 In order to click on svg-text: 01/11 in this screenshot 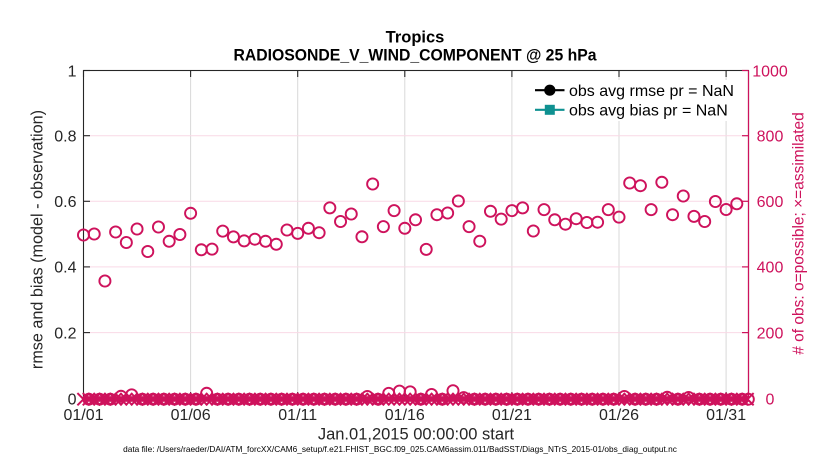, I will do `click(297, 415)`.